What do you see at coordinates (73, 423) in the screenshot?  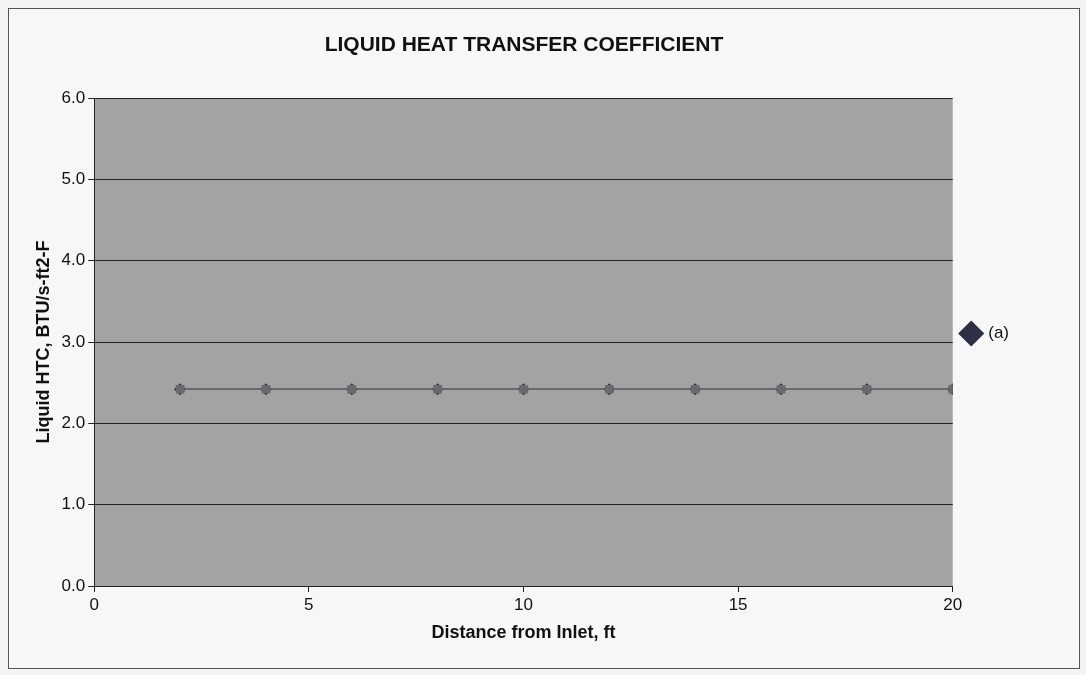 I see `y-tick-label: 2.0` at bounding box center [73, 423].